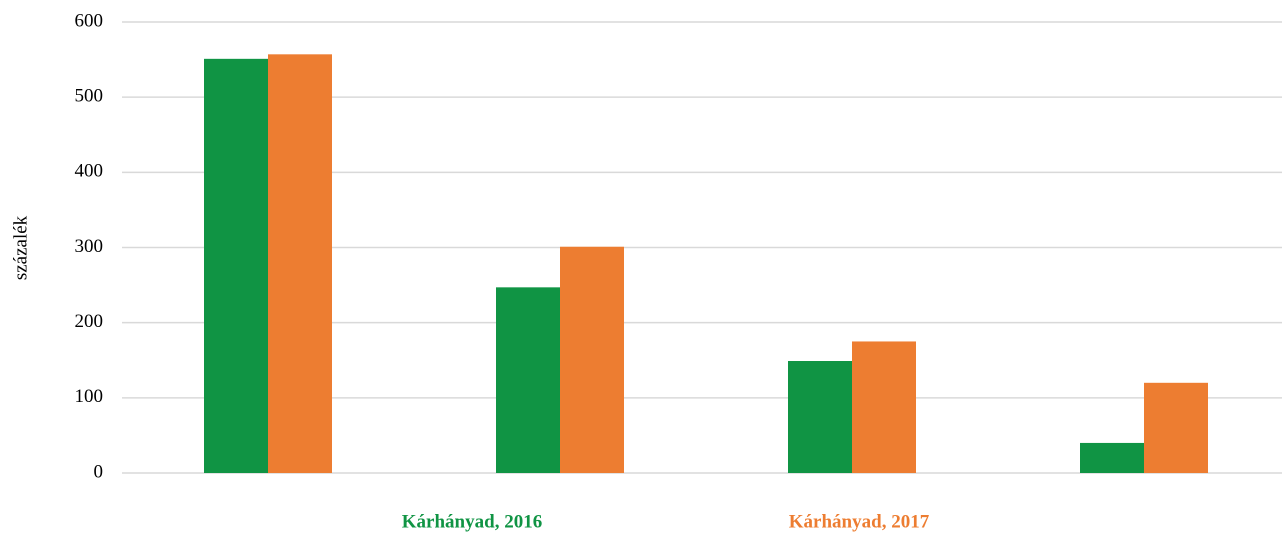  What do you see at coordinates (20, 247) in the screenshot?
I see `y-axis-label: százalék` at bounding box center [20, 247].